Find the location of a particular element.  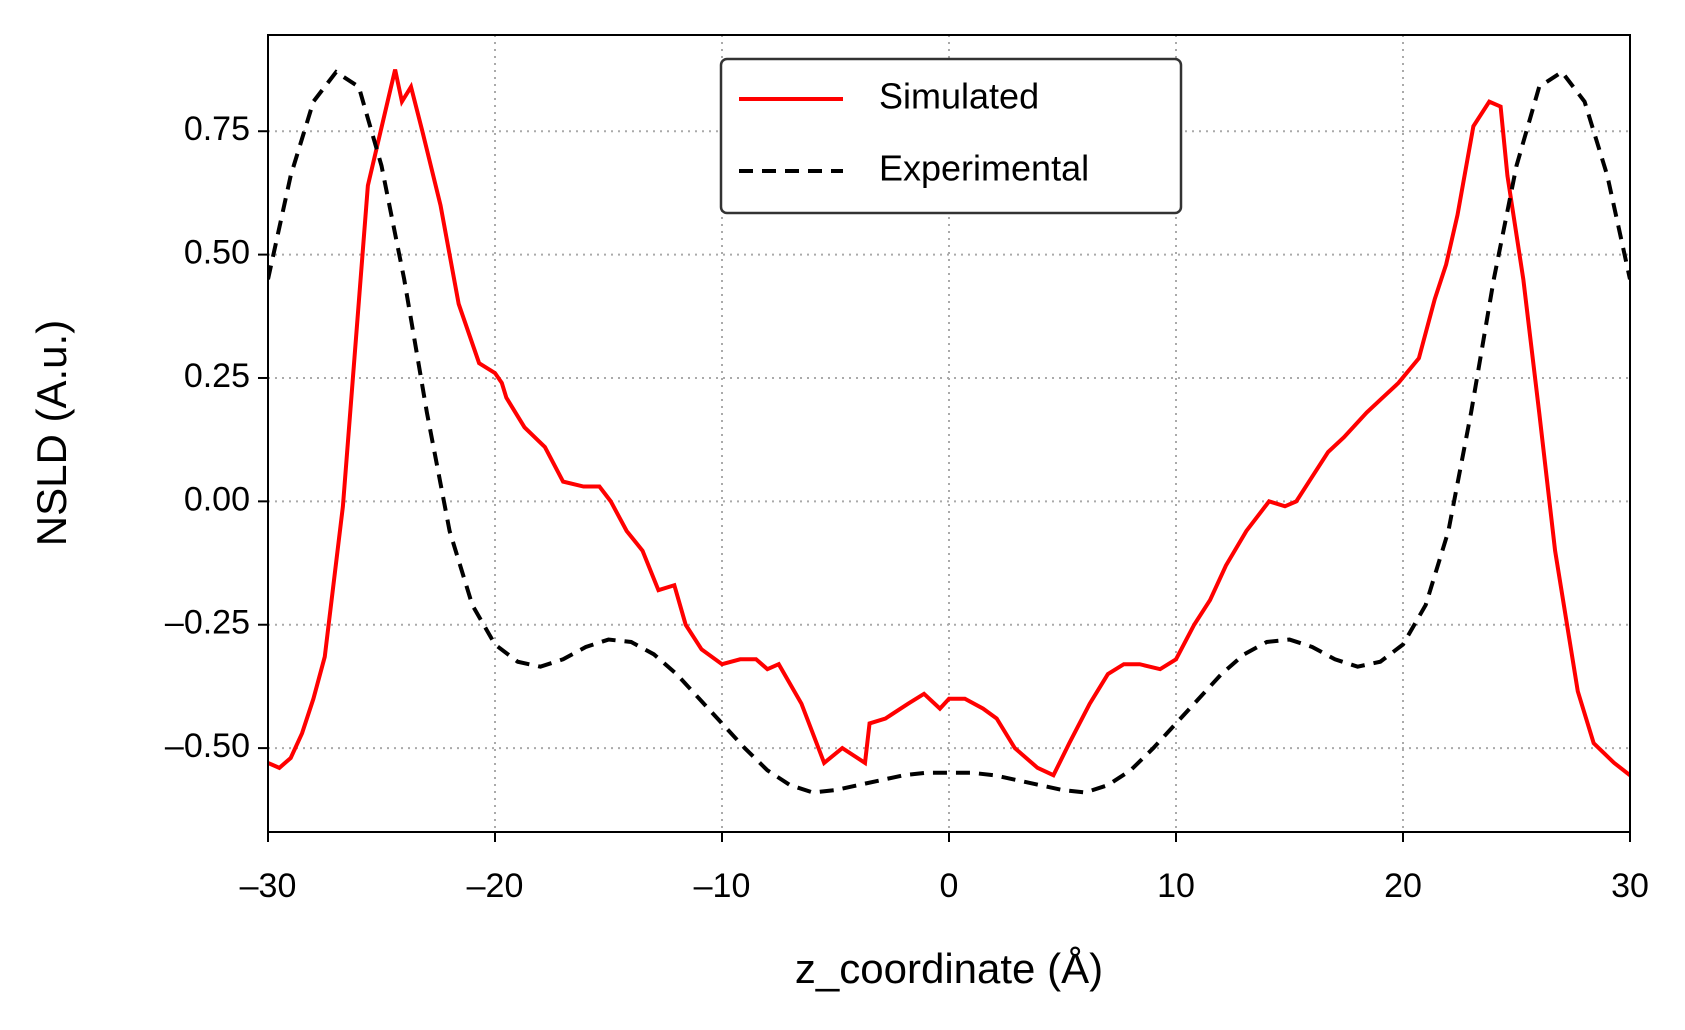

legend-label: Simulated is located at coordinates (959, 96).